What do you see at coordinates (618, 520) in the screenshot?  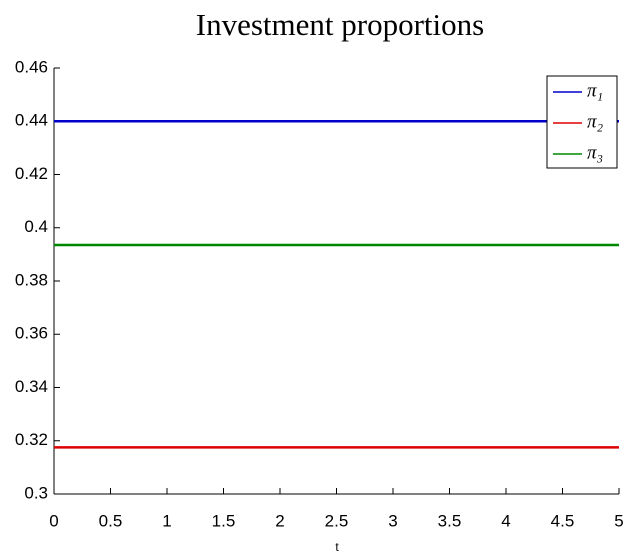 I see `x-tick-label: 5` at bounding box center [618, 520].